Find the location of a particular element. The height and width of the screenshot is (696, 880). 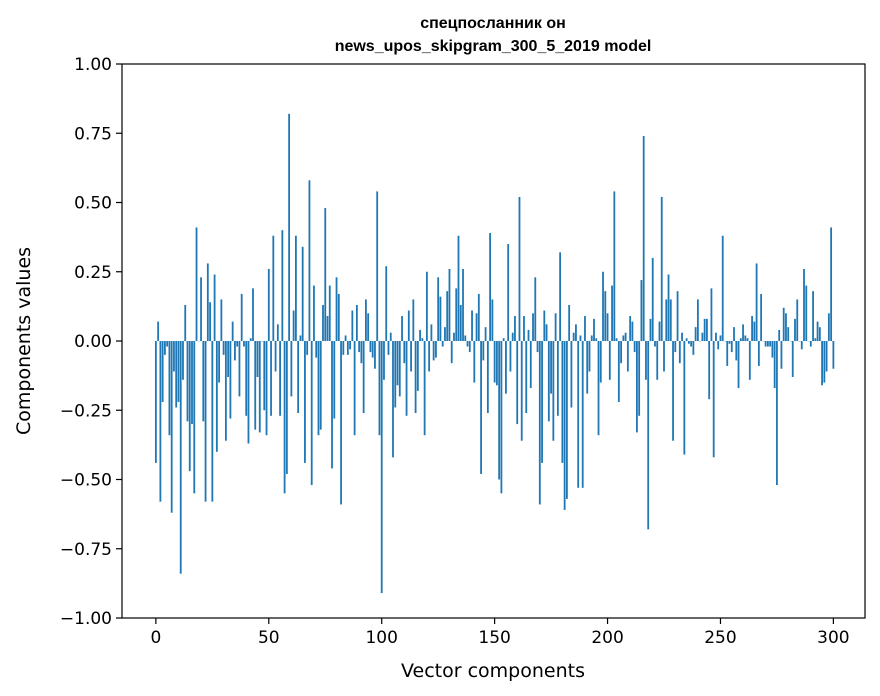

x-tick-label: 150 is located at coordinates (494, 638).